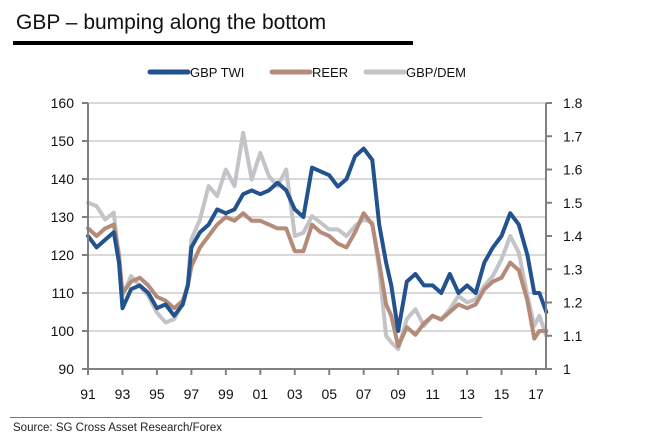  What do you see at coordinates (63, 179) in the screenshot?
I see `y-left-tick-label: 140` at bounding box center [63, 179].